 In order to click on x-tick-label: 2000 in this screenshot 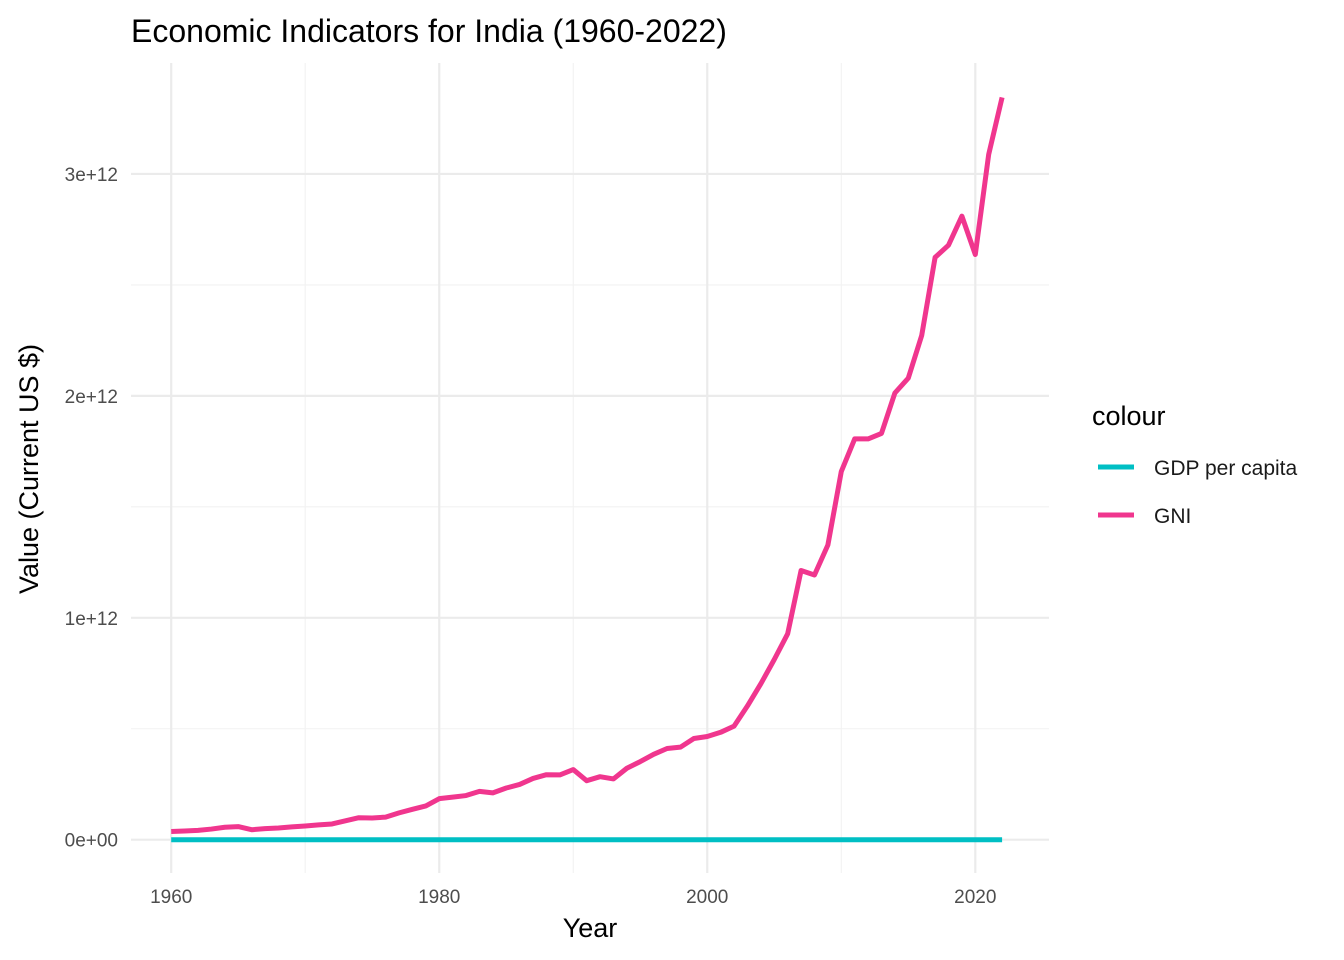, I will do `click(707, 897)`.